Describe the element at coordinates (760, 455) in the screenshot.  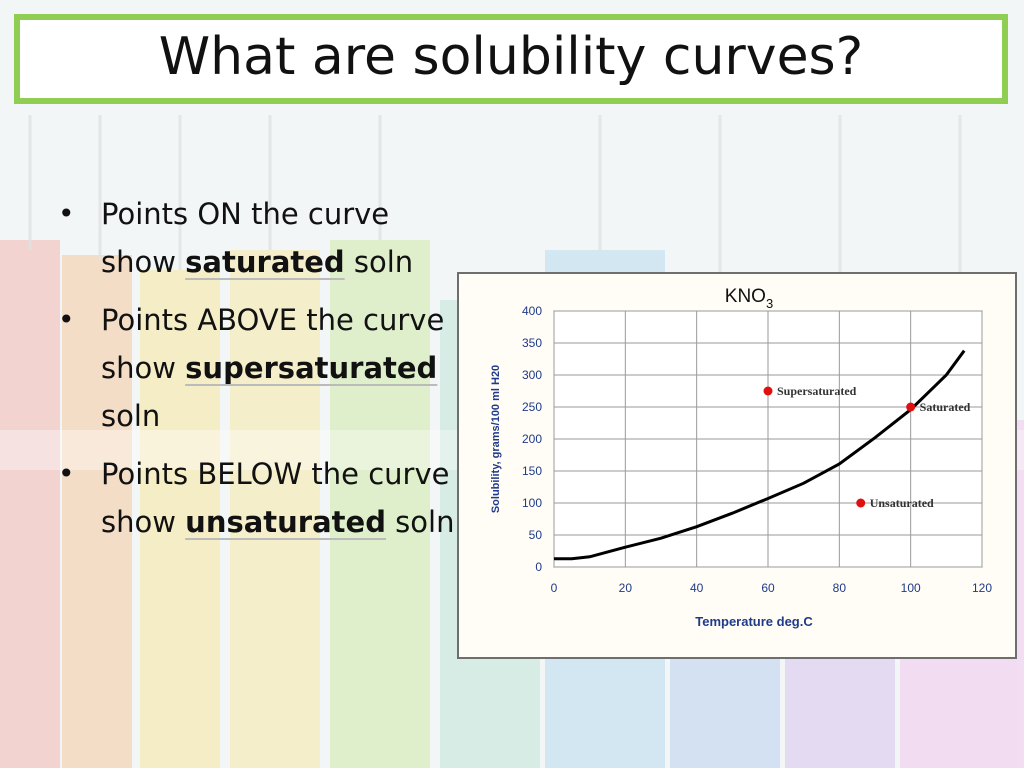
I see `solubility-curve` at that location.